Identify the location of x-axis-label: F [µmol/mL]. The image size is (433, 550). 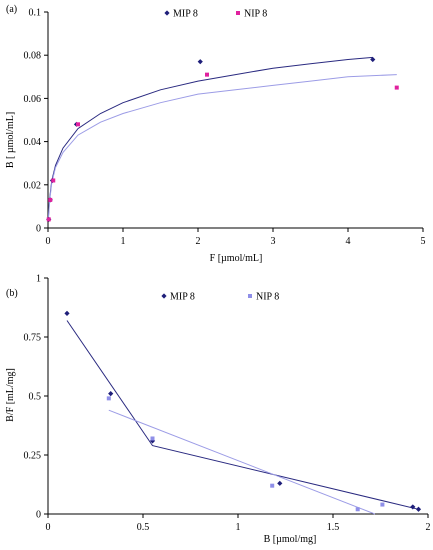
(236, 258).